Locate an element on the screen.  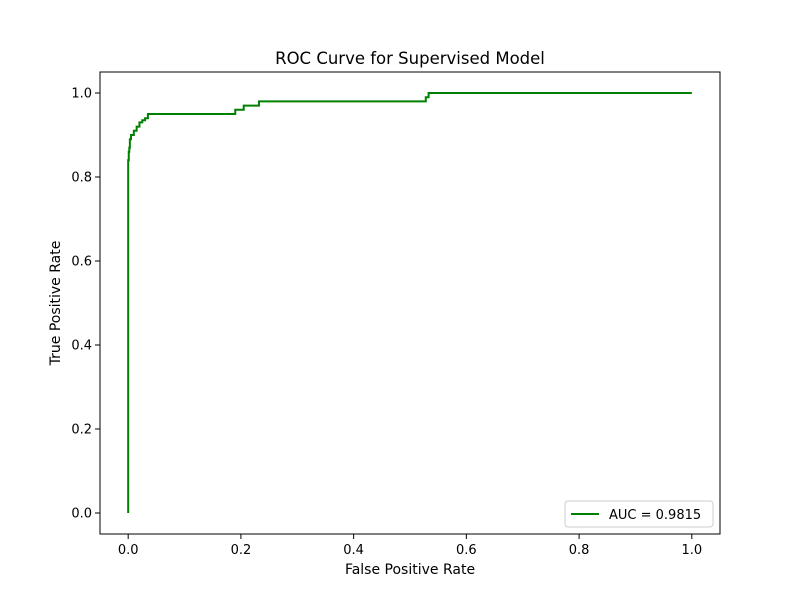
y-tick-label: 0.0 is located at coordinates (81, 514).